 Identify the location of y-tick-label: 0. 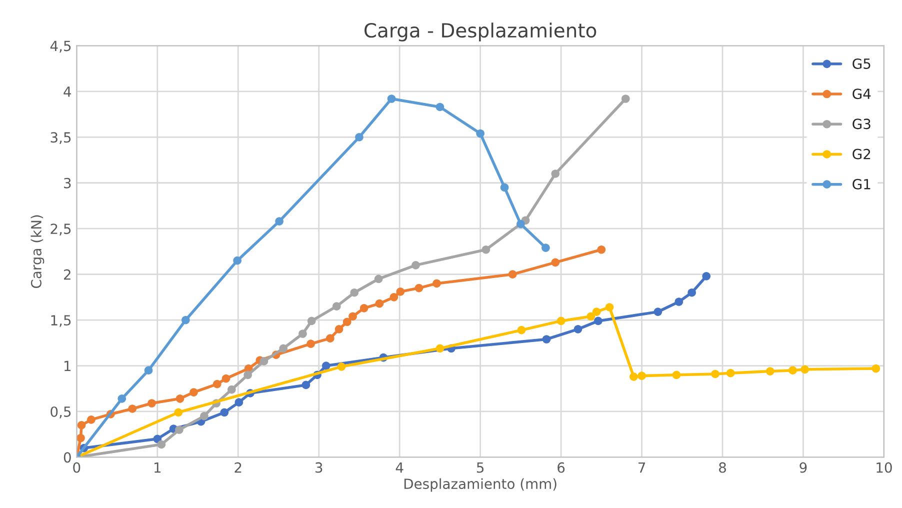
(67, 457).